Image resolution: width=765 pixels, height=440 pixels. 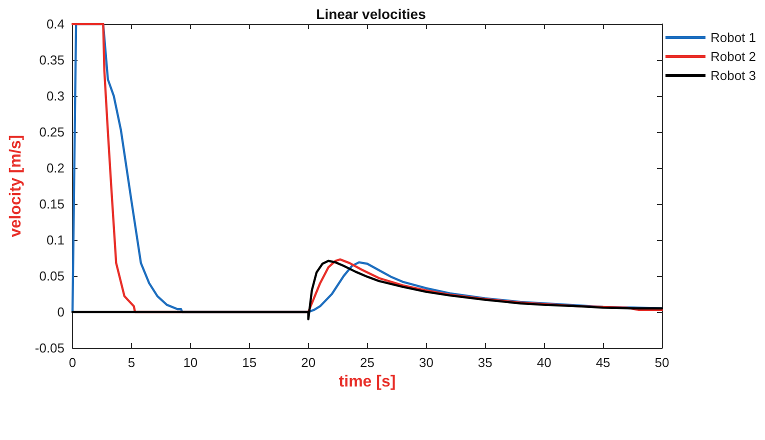 I want to click on x-tick-label: 10, so click(x=190, y=362).